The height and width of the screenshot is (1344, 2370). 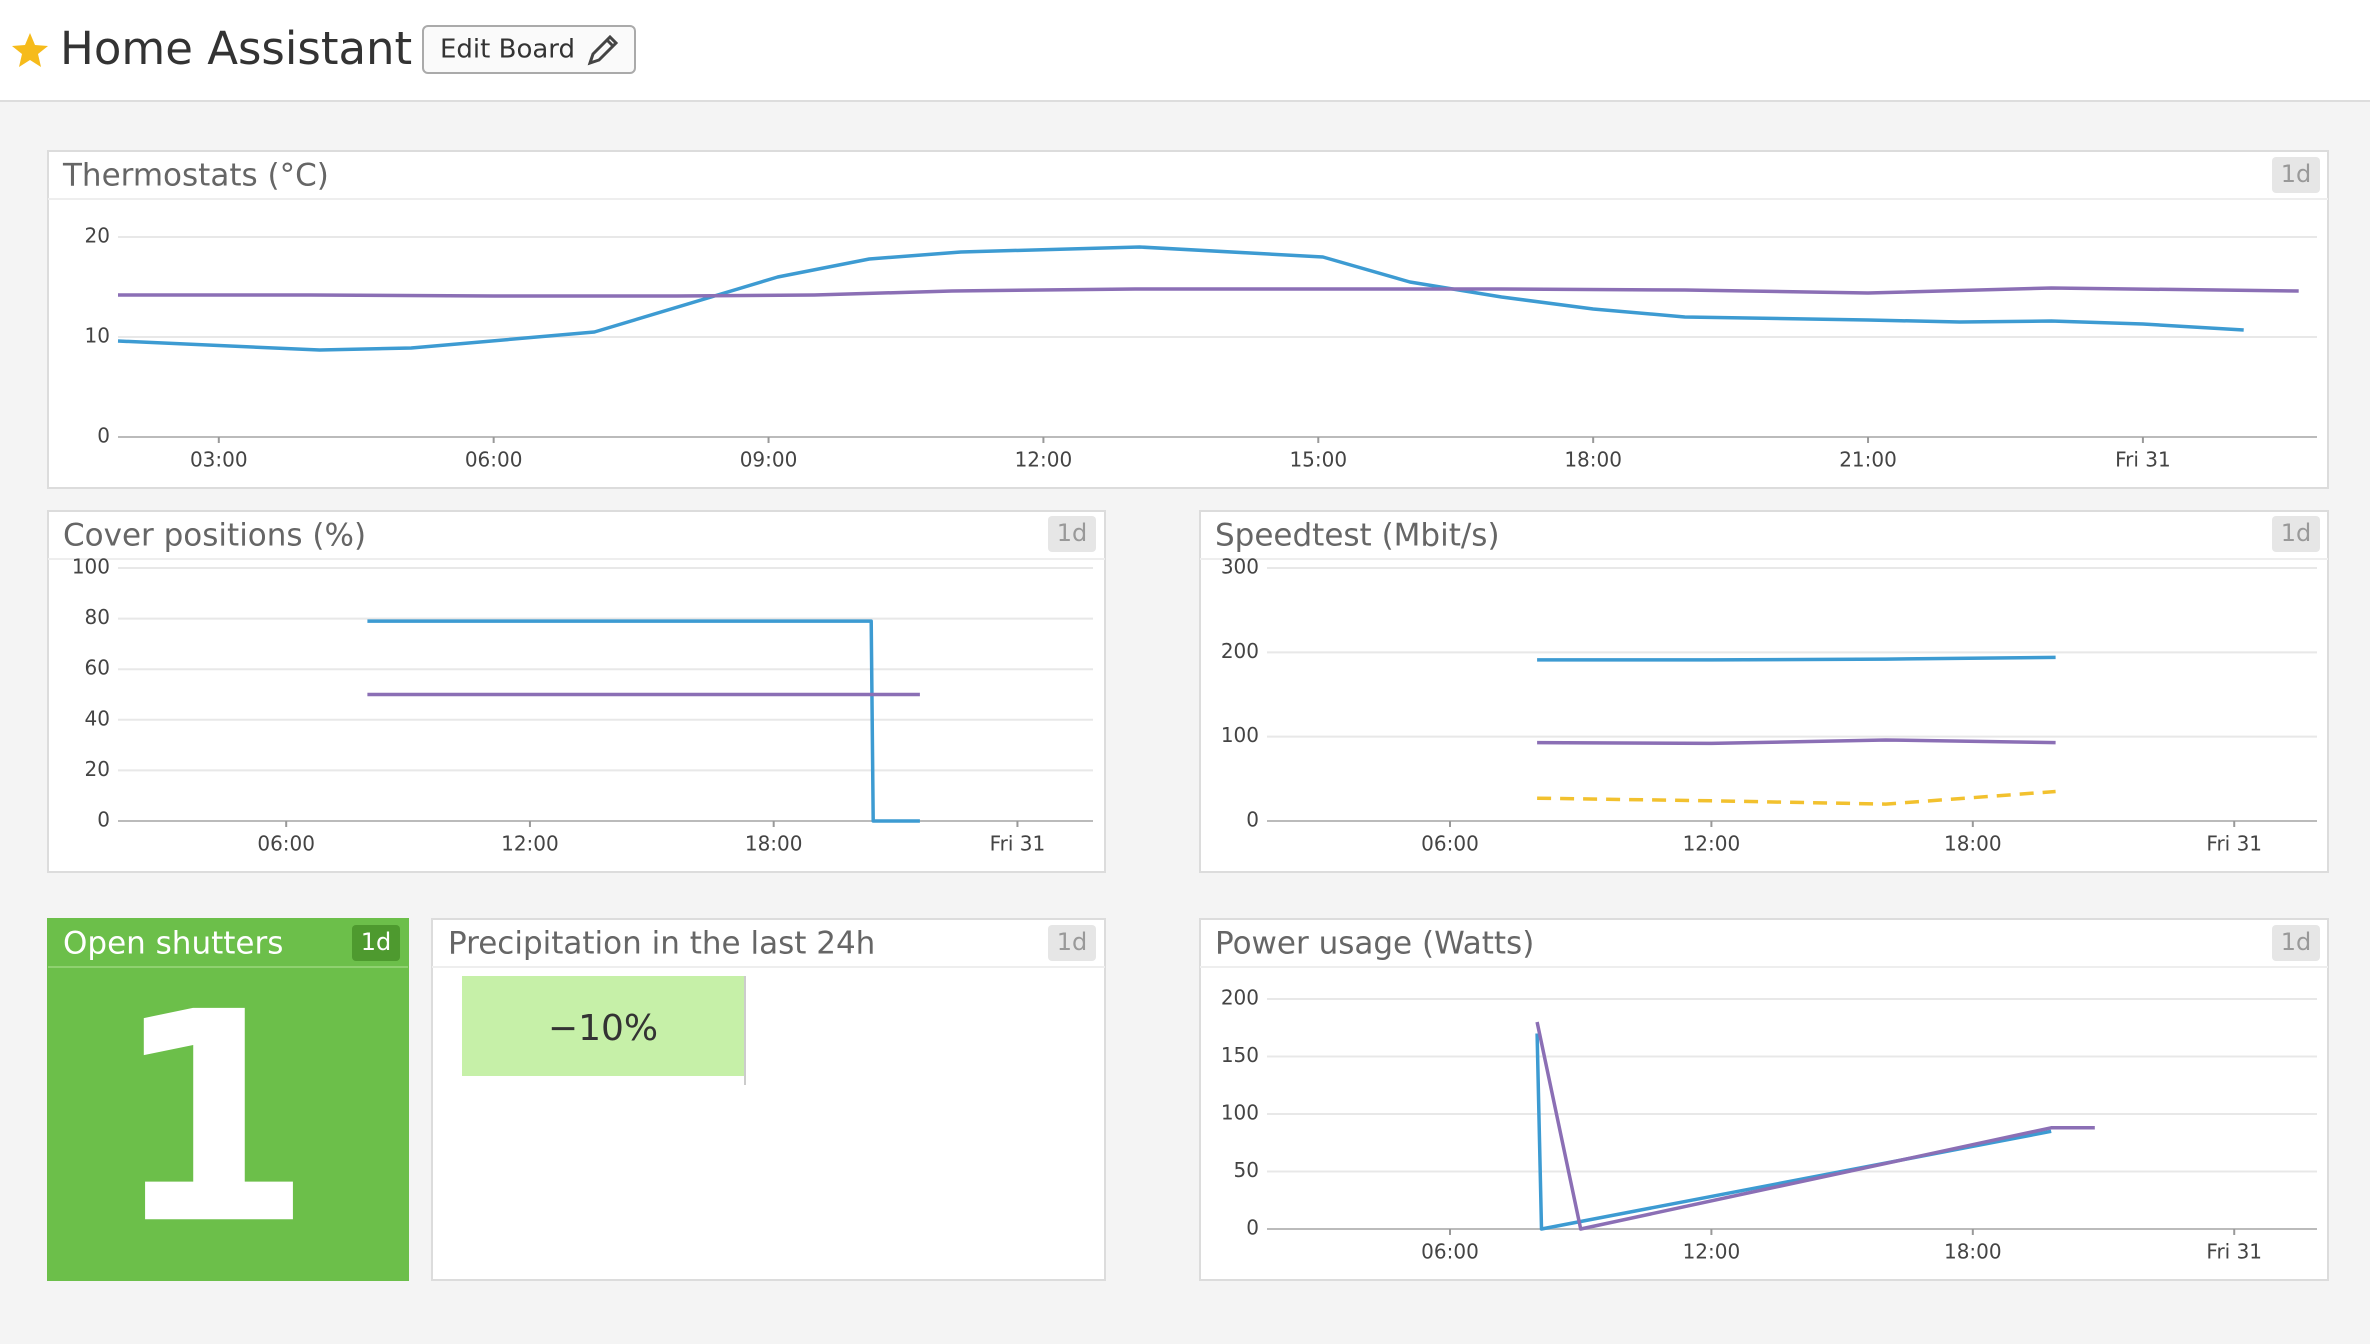 I want to click on app-title: Home Assistant, so click(x=236, y=48).